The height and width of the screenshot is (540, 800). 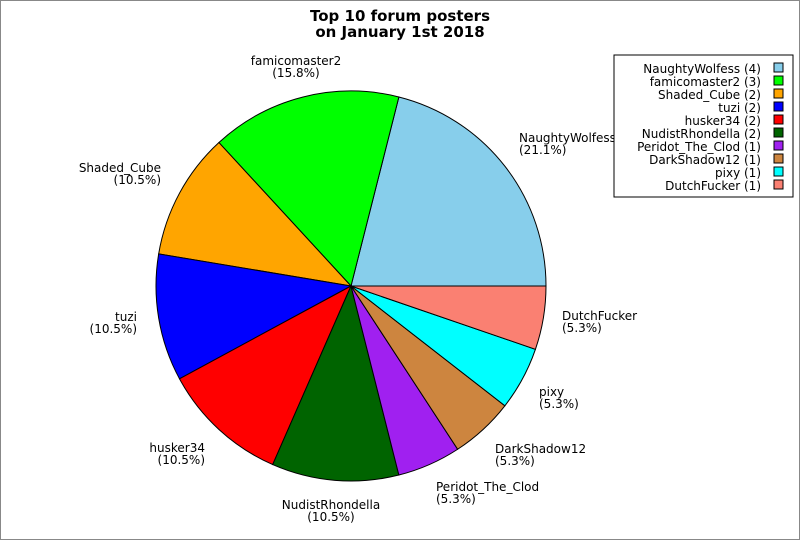 I want to click on legend-entry: Shaded_Cube (2), so click(x=709, y=95).